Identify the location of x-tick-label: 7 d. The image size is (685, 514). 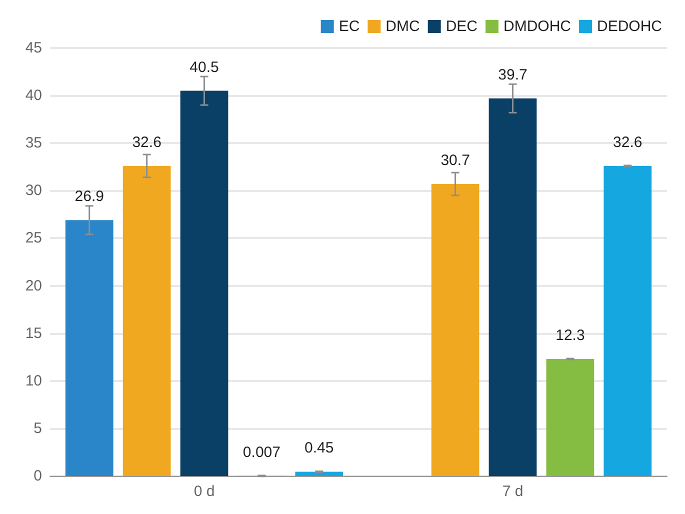
(513, 491).